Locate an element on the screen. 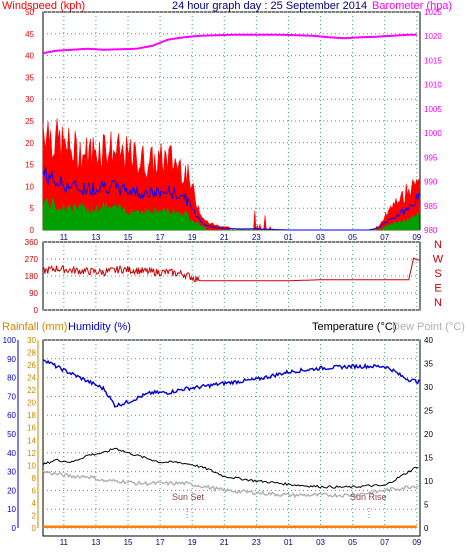 This screenshot has height=560, width=468. temp-xtick-10: 07 is located at coordinates (384, 542).